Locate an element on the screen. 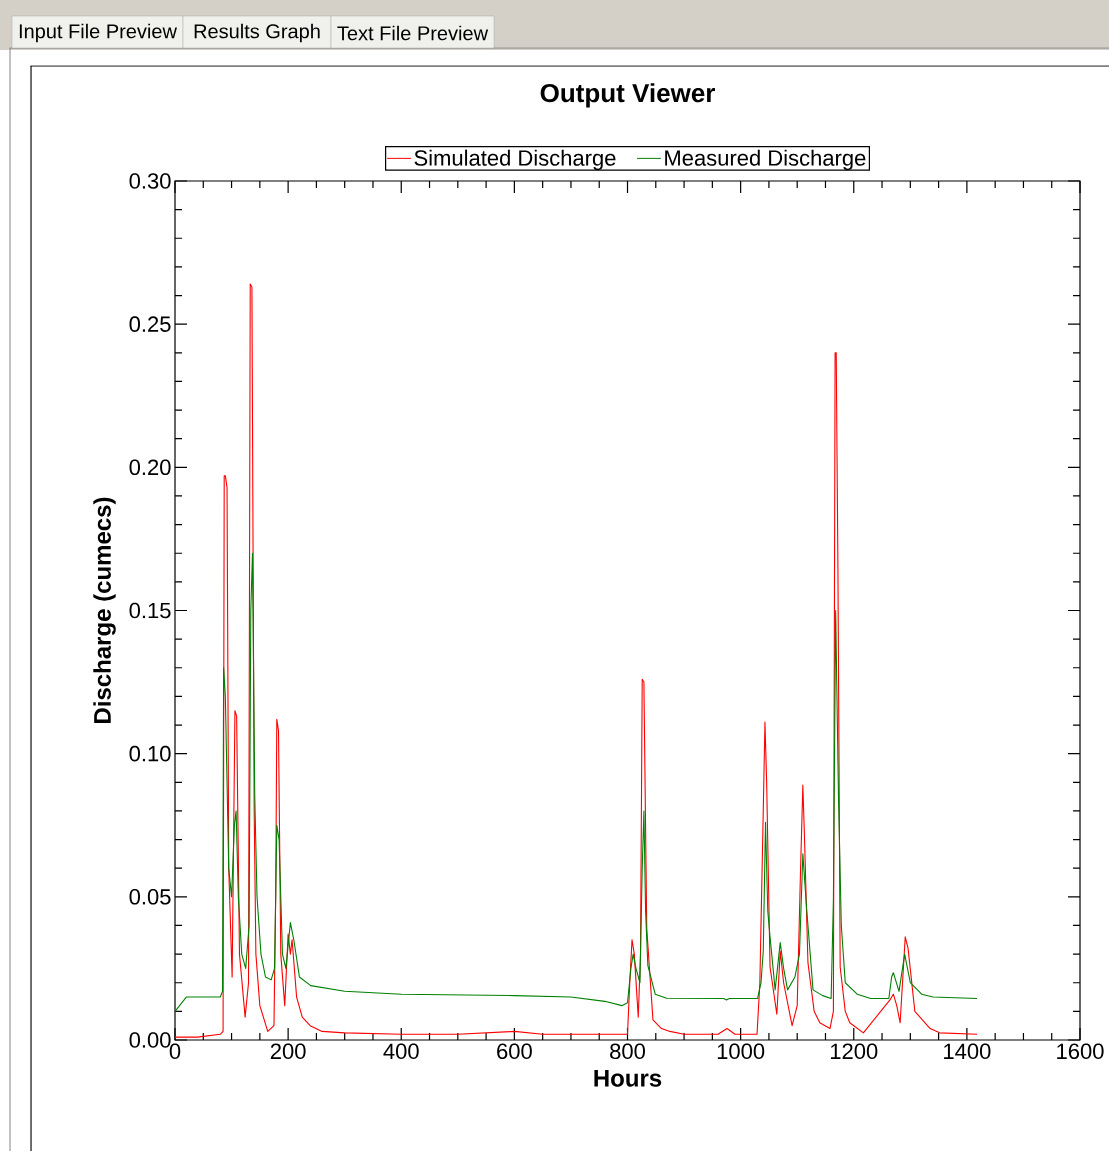  text: Text File Preview is located at coordinates (413, 33).